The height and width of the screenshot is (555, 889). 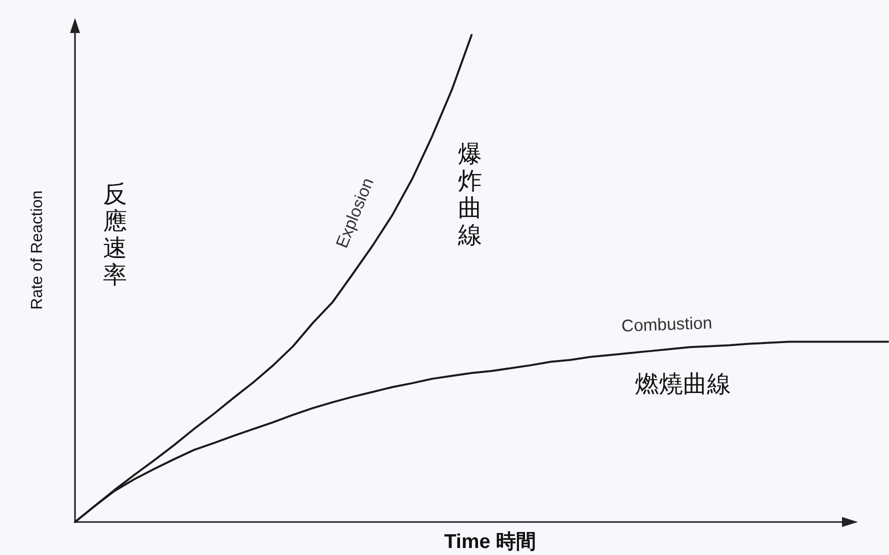 I want to click on annotation: 反應速率, so click(x=115, y=234).